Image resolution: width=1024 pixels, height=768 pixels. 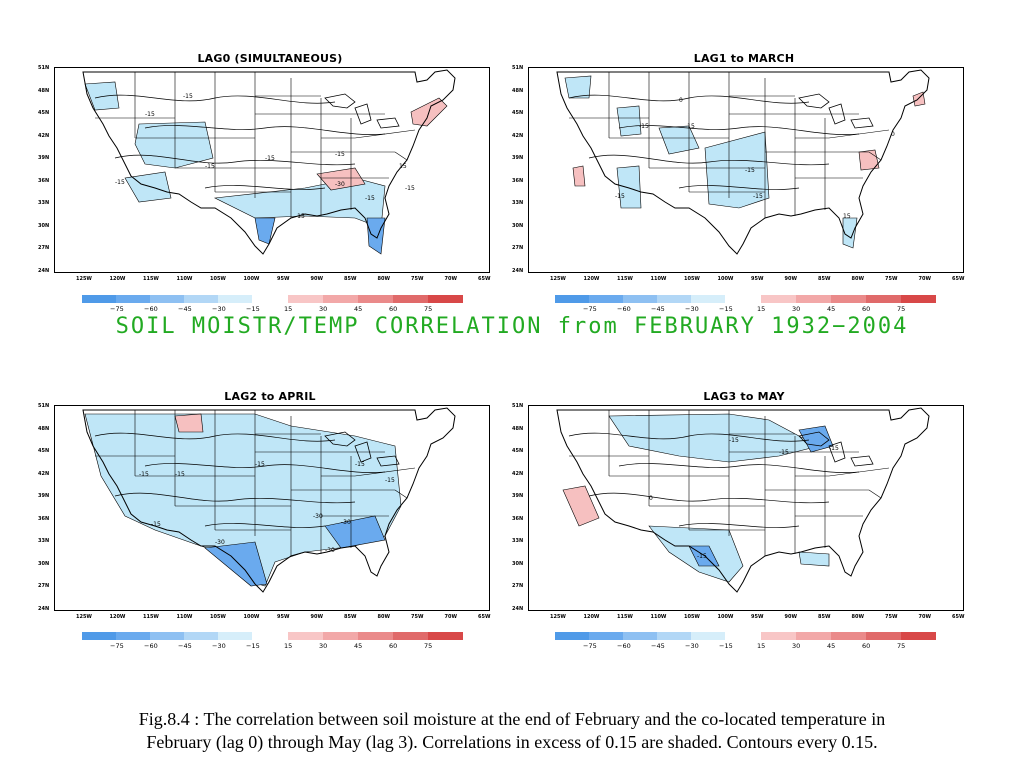 I want to click on panel-3-lat-label-8: 27N, so click(x=518, y=586).